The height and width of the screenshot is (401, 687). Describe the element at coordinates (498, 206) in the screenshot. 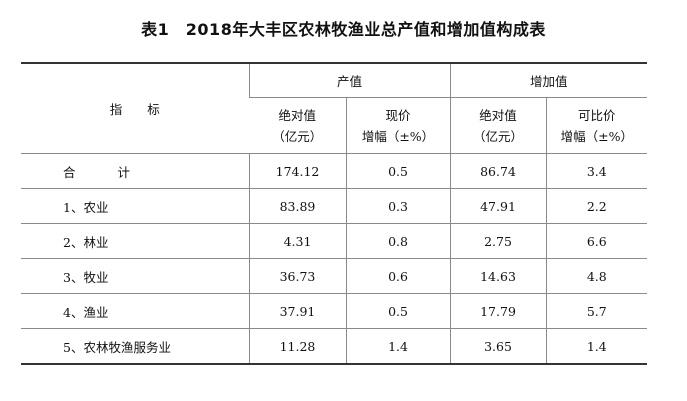

I see `added-abs-cell: 47.91` at that location.